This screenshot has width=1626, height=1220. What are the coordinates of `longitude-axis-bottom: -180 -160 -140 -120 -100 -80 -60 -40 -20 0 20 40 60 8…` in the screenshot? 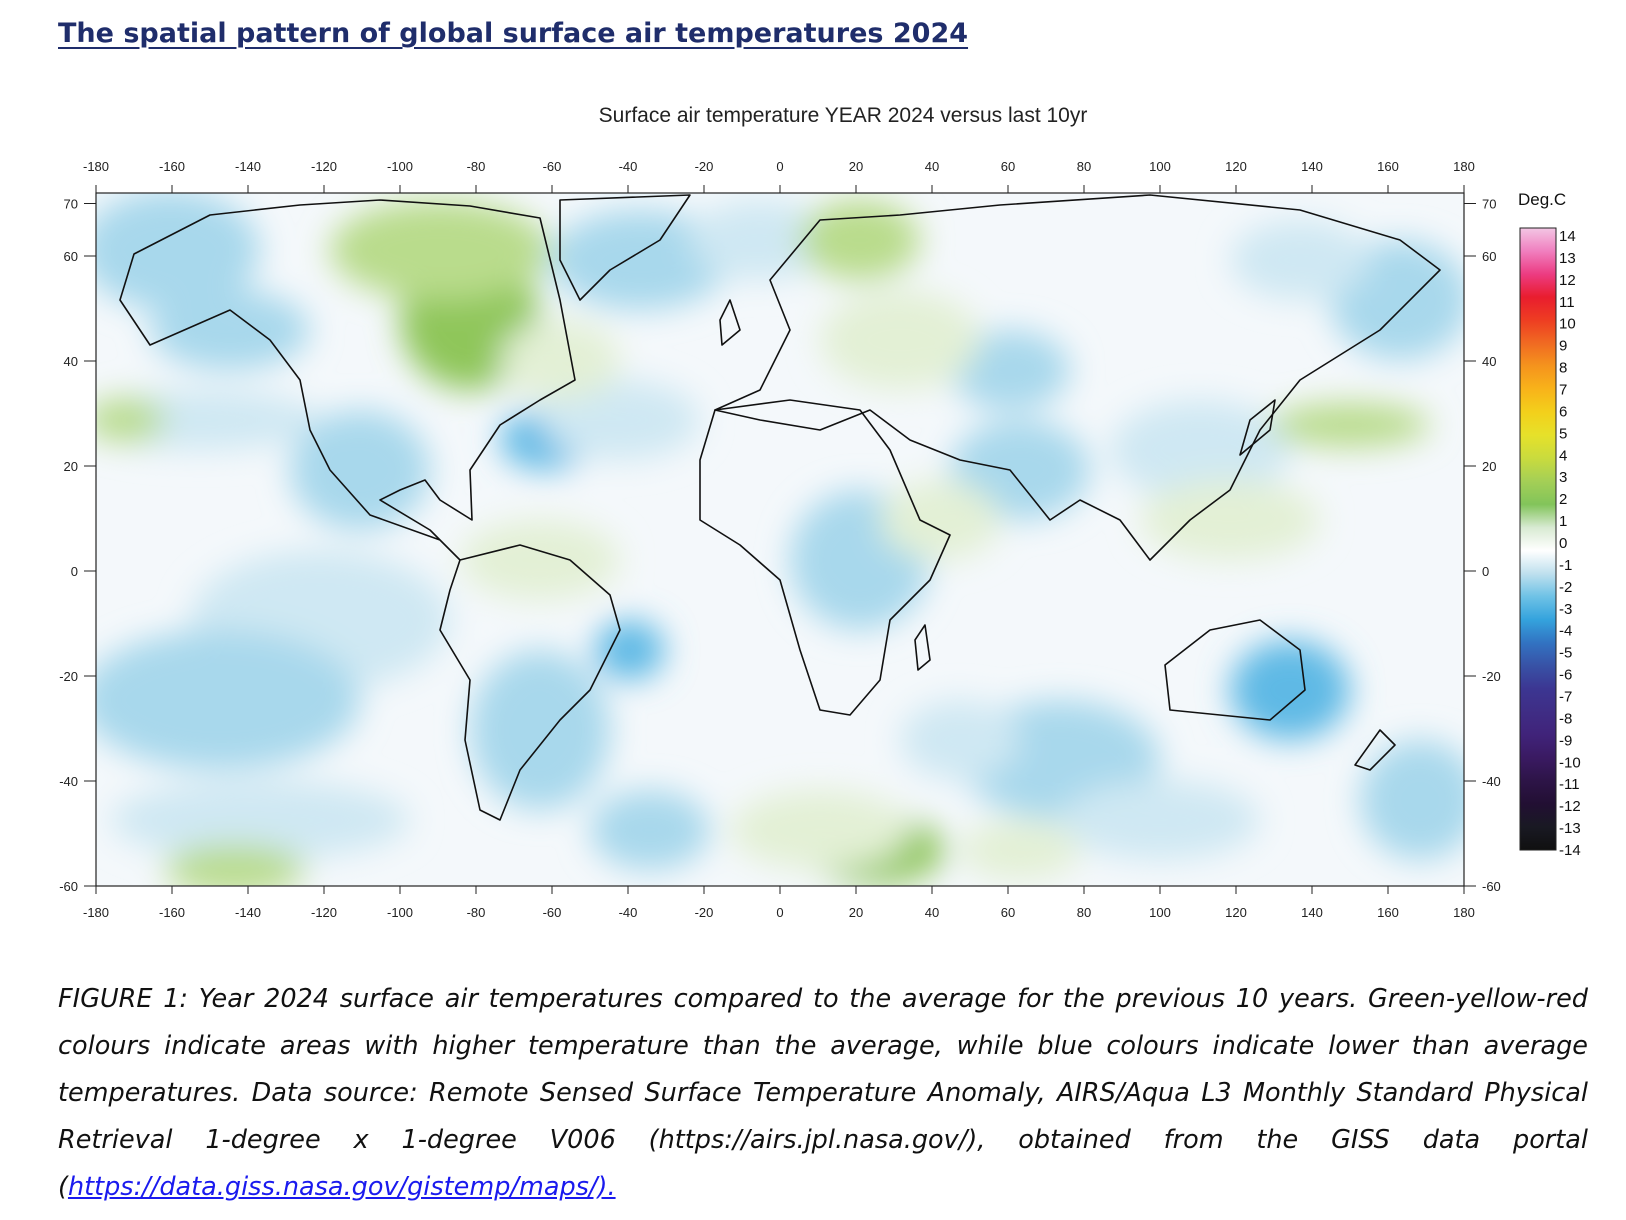 It's located at (779, 903).